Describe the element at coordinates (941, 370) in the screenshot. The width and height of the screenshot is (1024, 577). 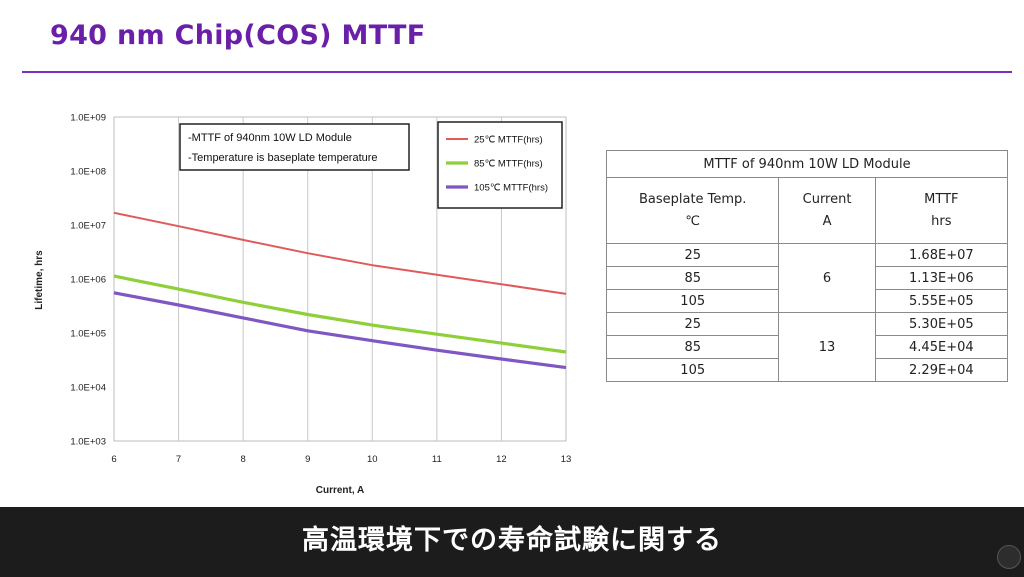
I see `mttf-cell: 2.29E+04` at that location.